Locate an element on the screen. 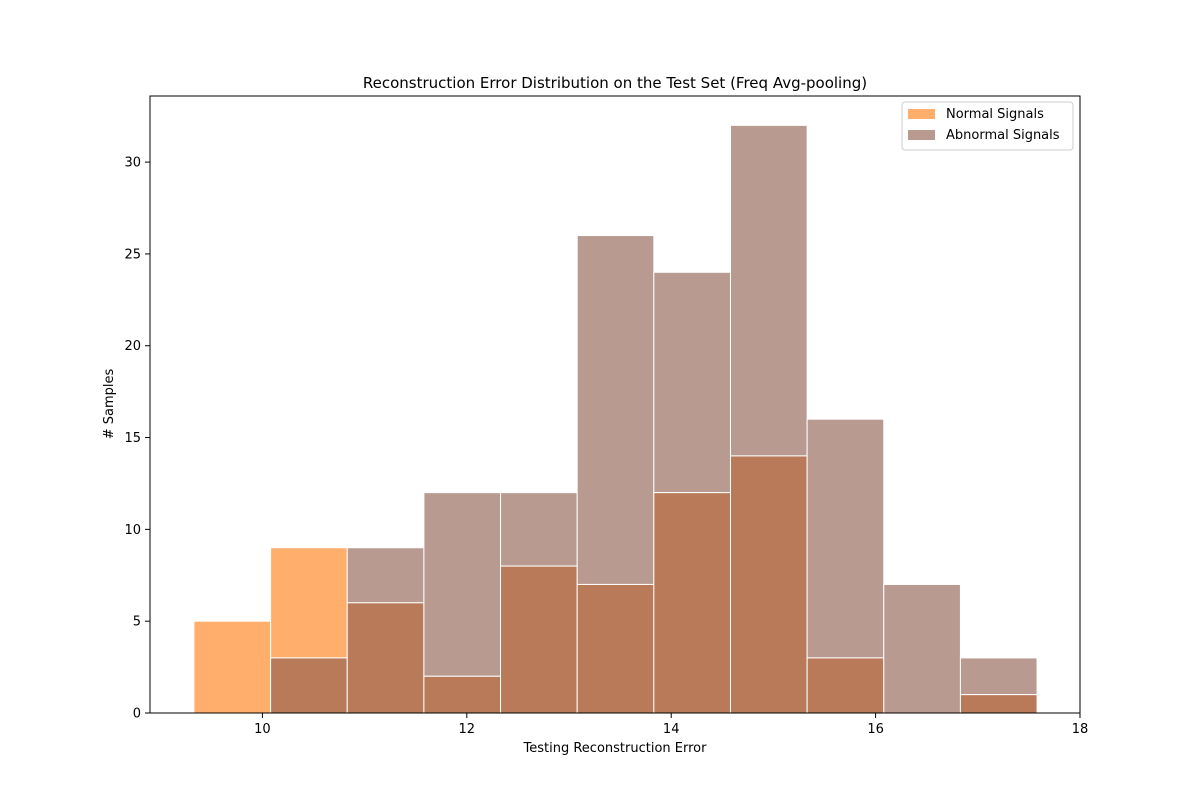 The width and height of the screenshot is (1200, 800). legend-swatch-abnormal is located at coordinates (921, 135).